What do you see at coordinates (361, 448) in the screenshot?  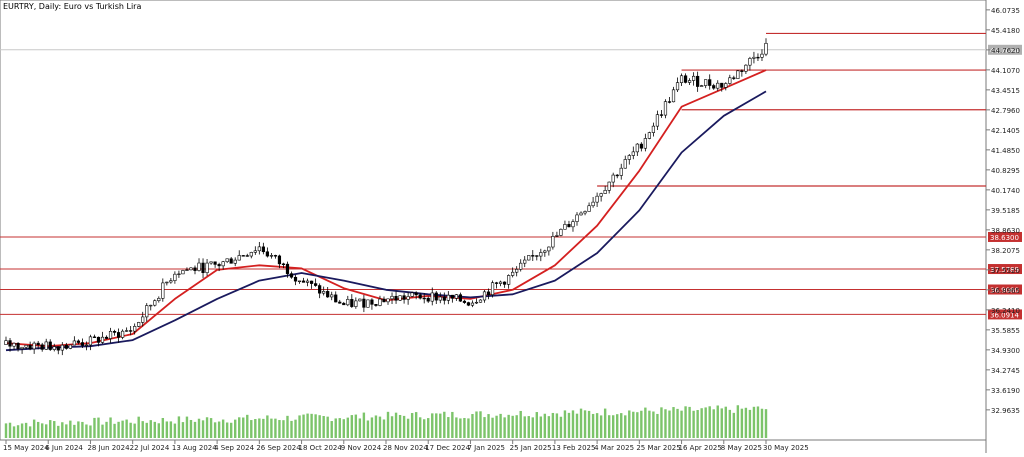 I see `date-tick-label: 9 Nov 2024` at bounding box center [361, 448].